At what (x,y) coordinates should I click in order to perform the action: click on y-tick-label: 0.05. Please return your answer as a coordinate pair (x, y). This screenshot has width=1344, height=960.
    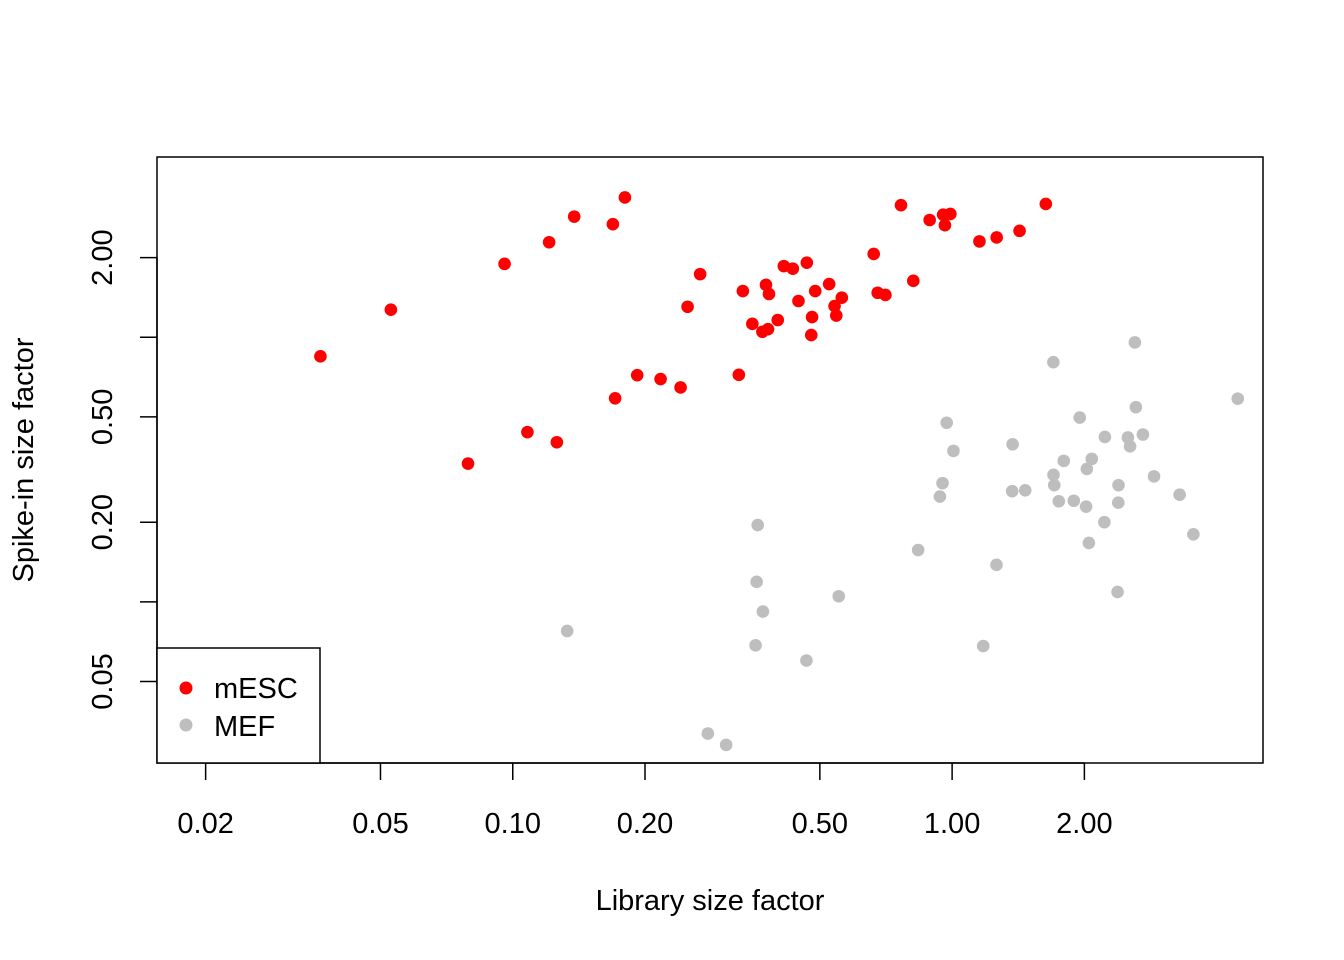
    Looking at the image, I should click on (103, 681).